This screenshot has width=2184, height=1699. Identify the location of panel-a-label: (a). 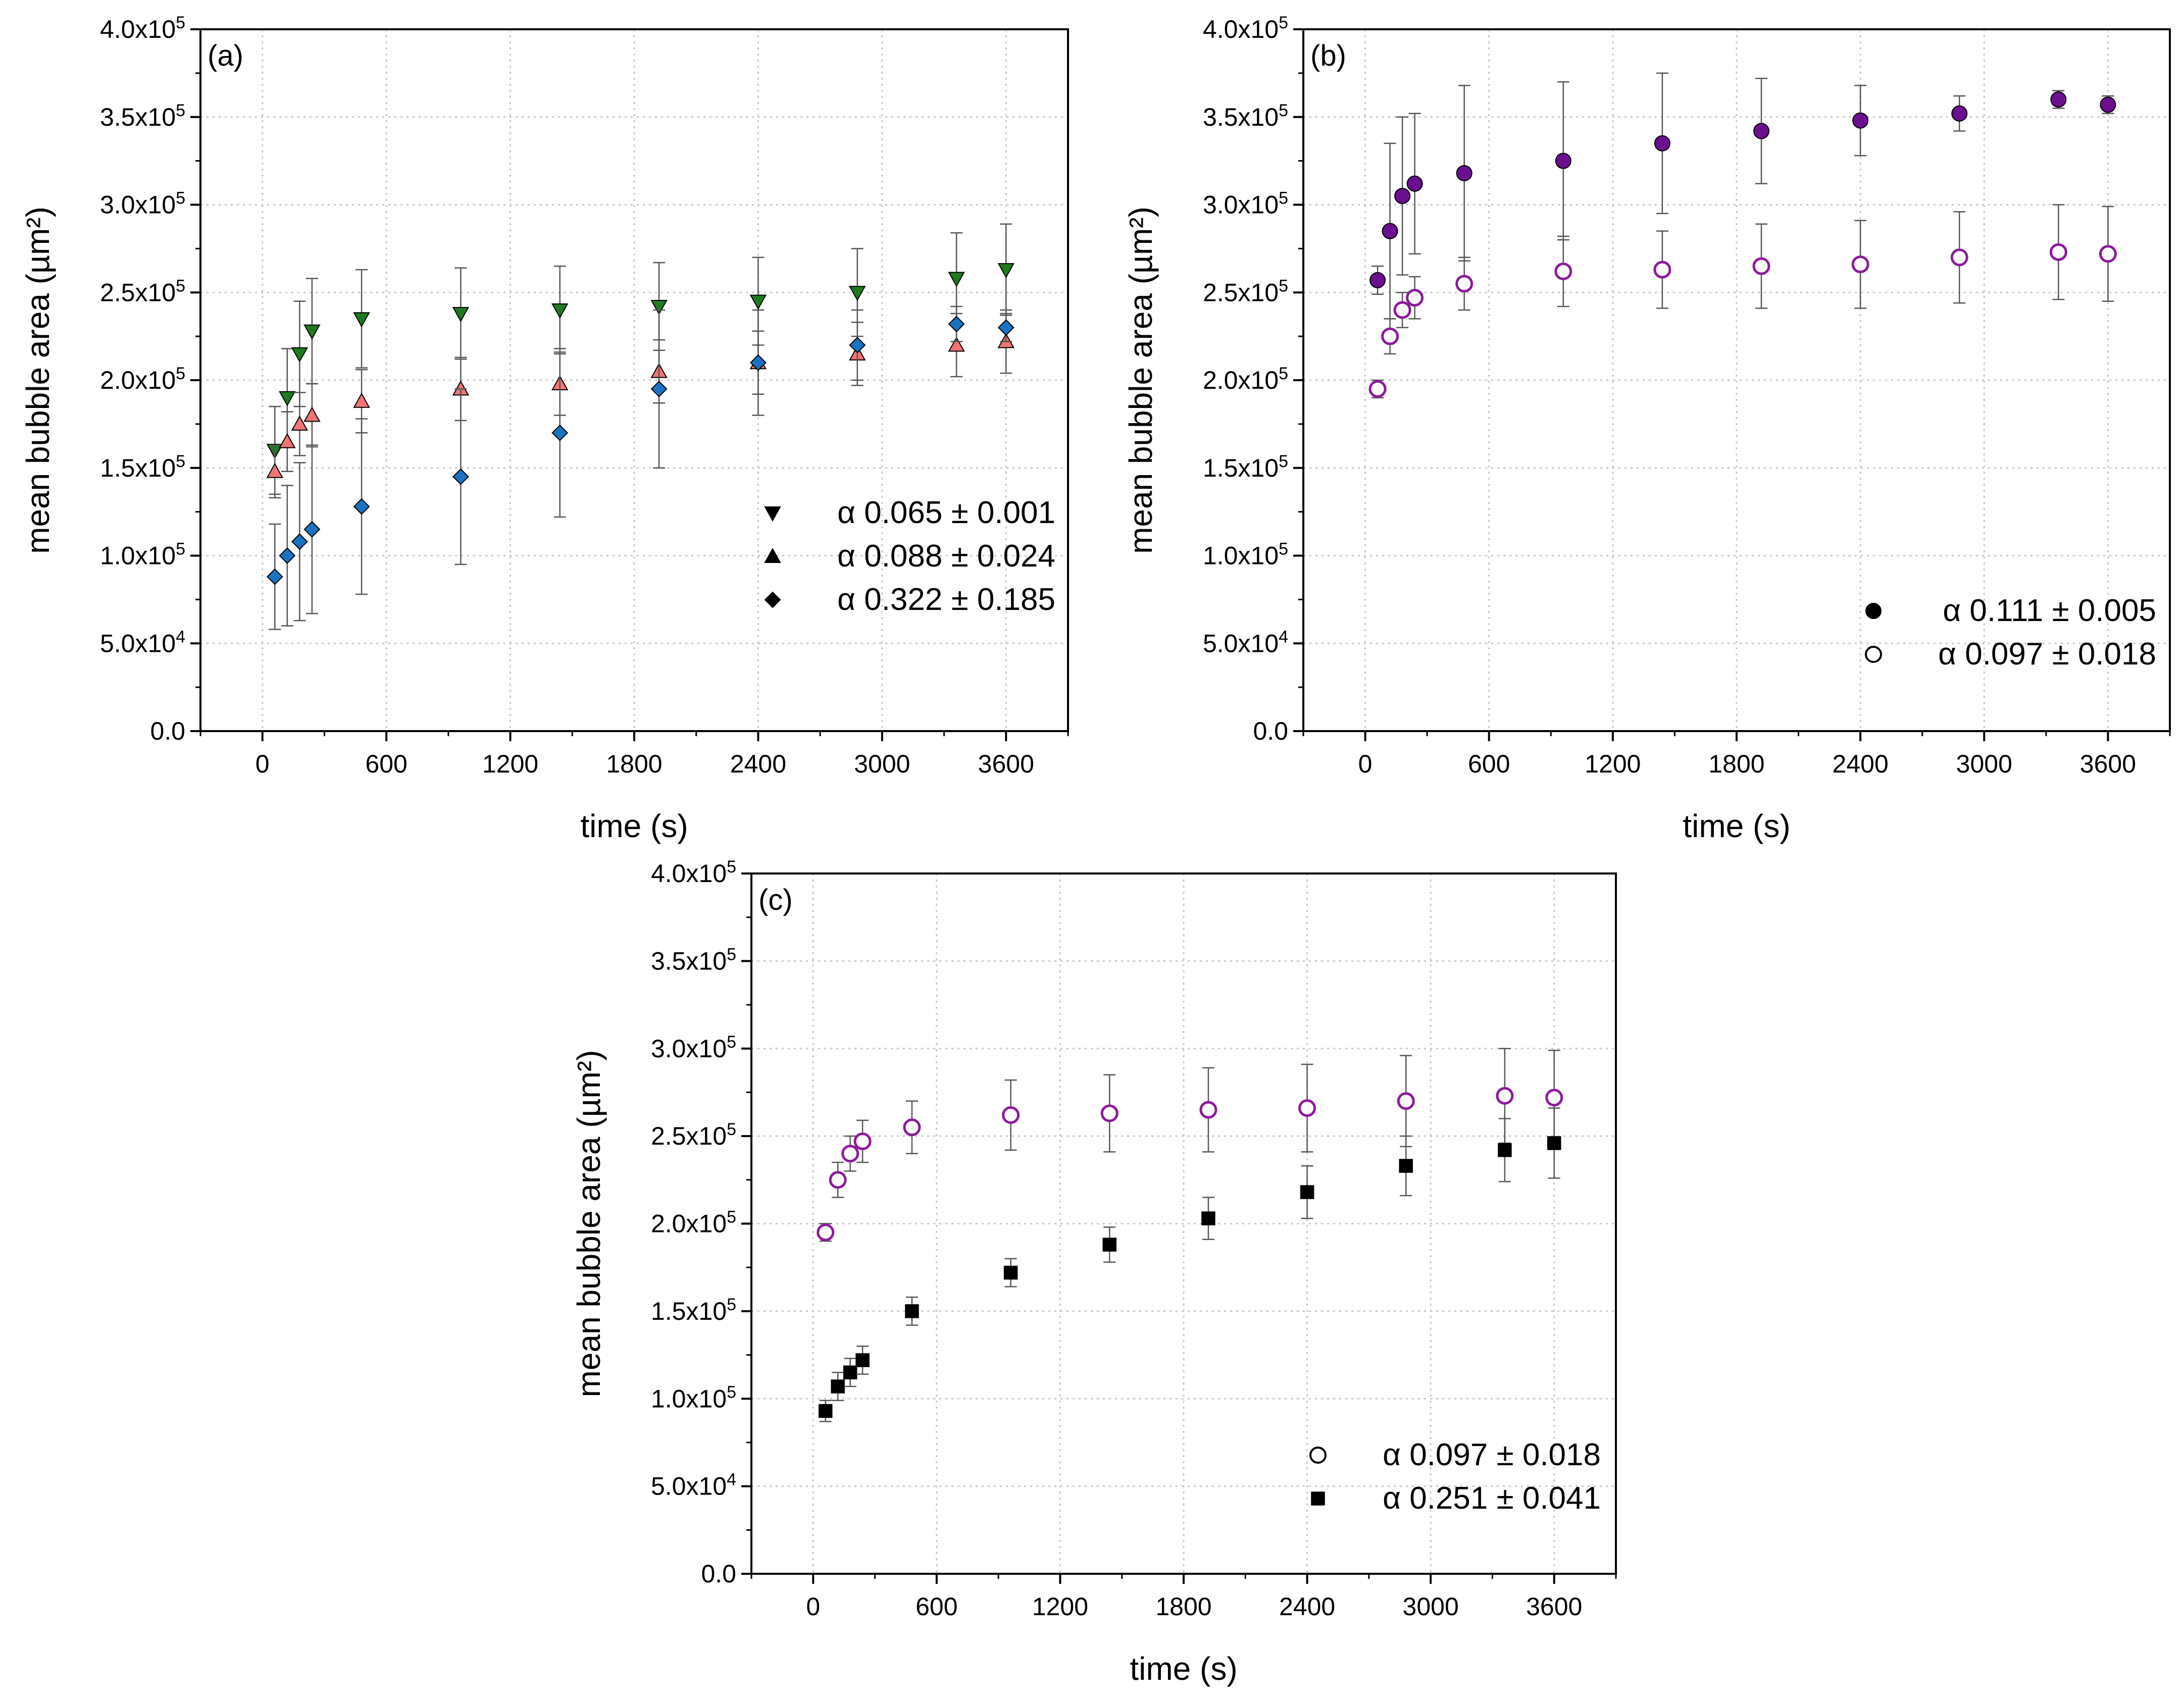
(225, 55).